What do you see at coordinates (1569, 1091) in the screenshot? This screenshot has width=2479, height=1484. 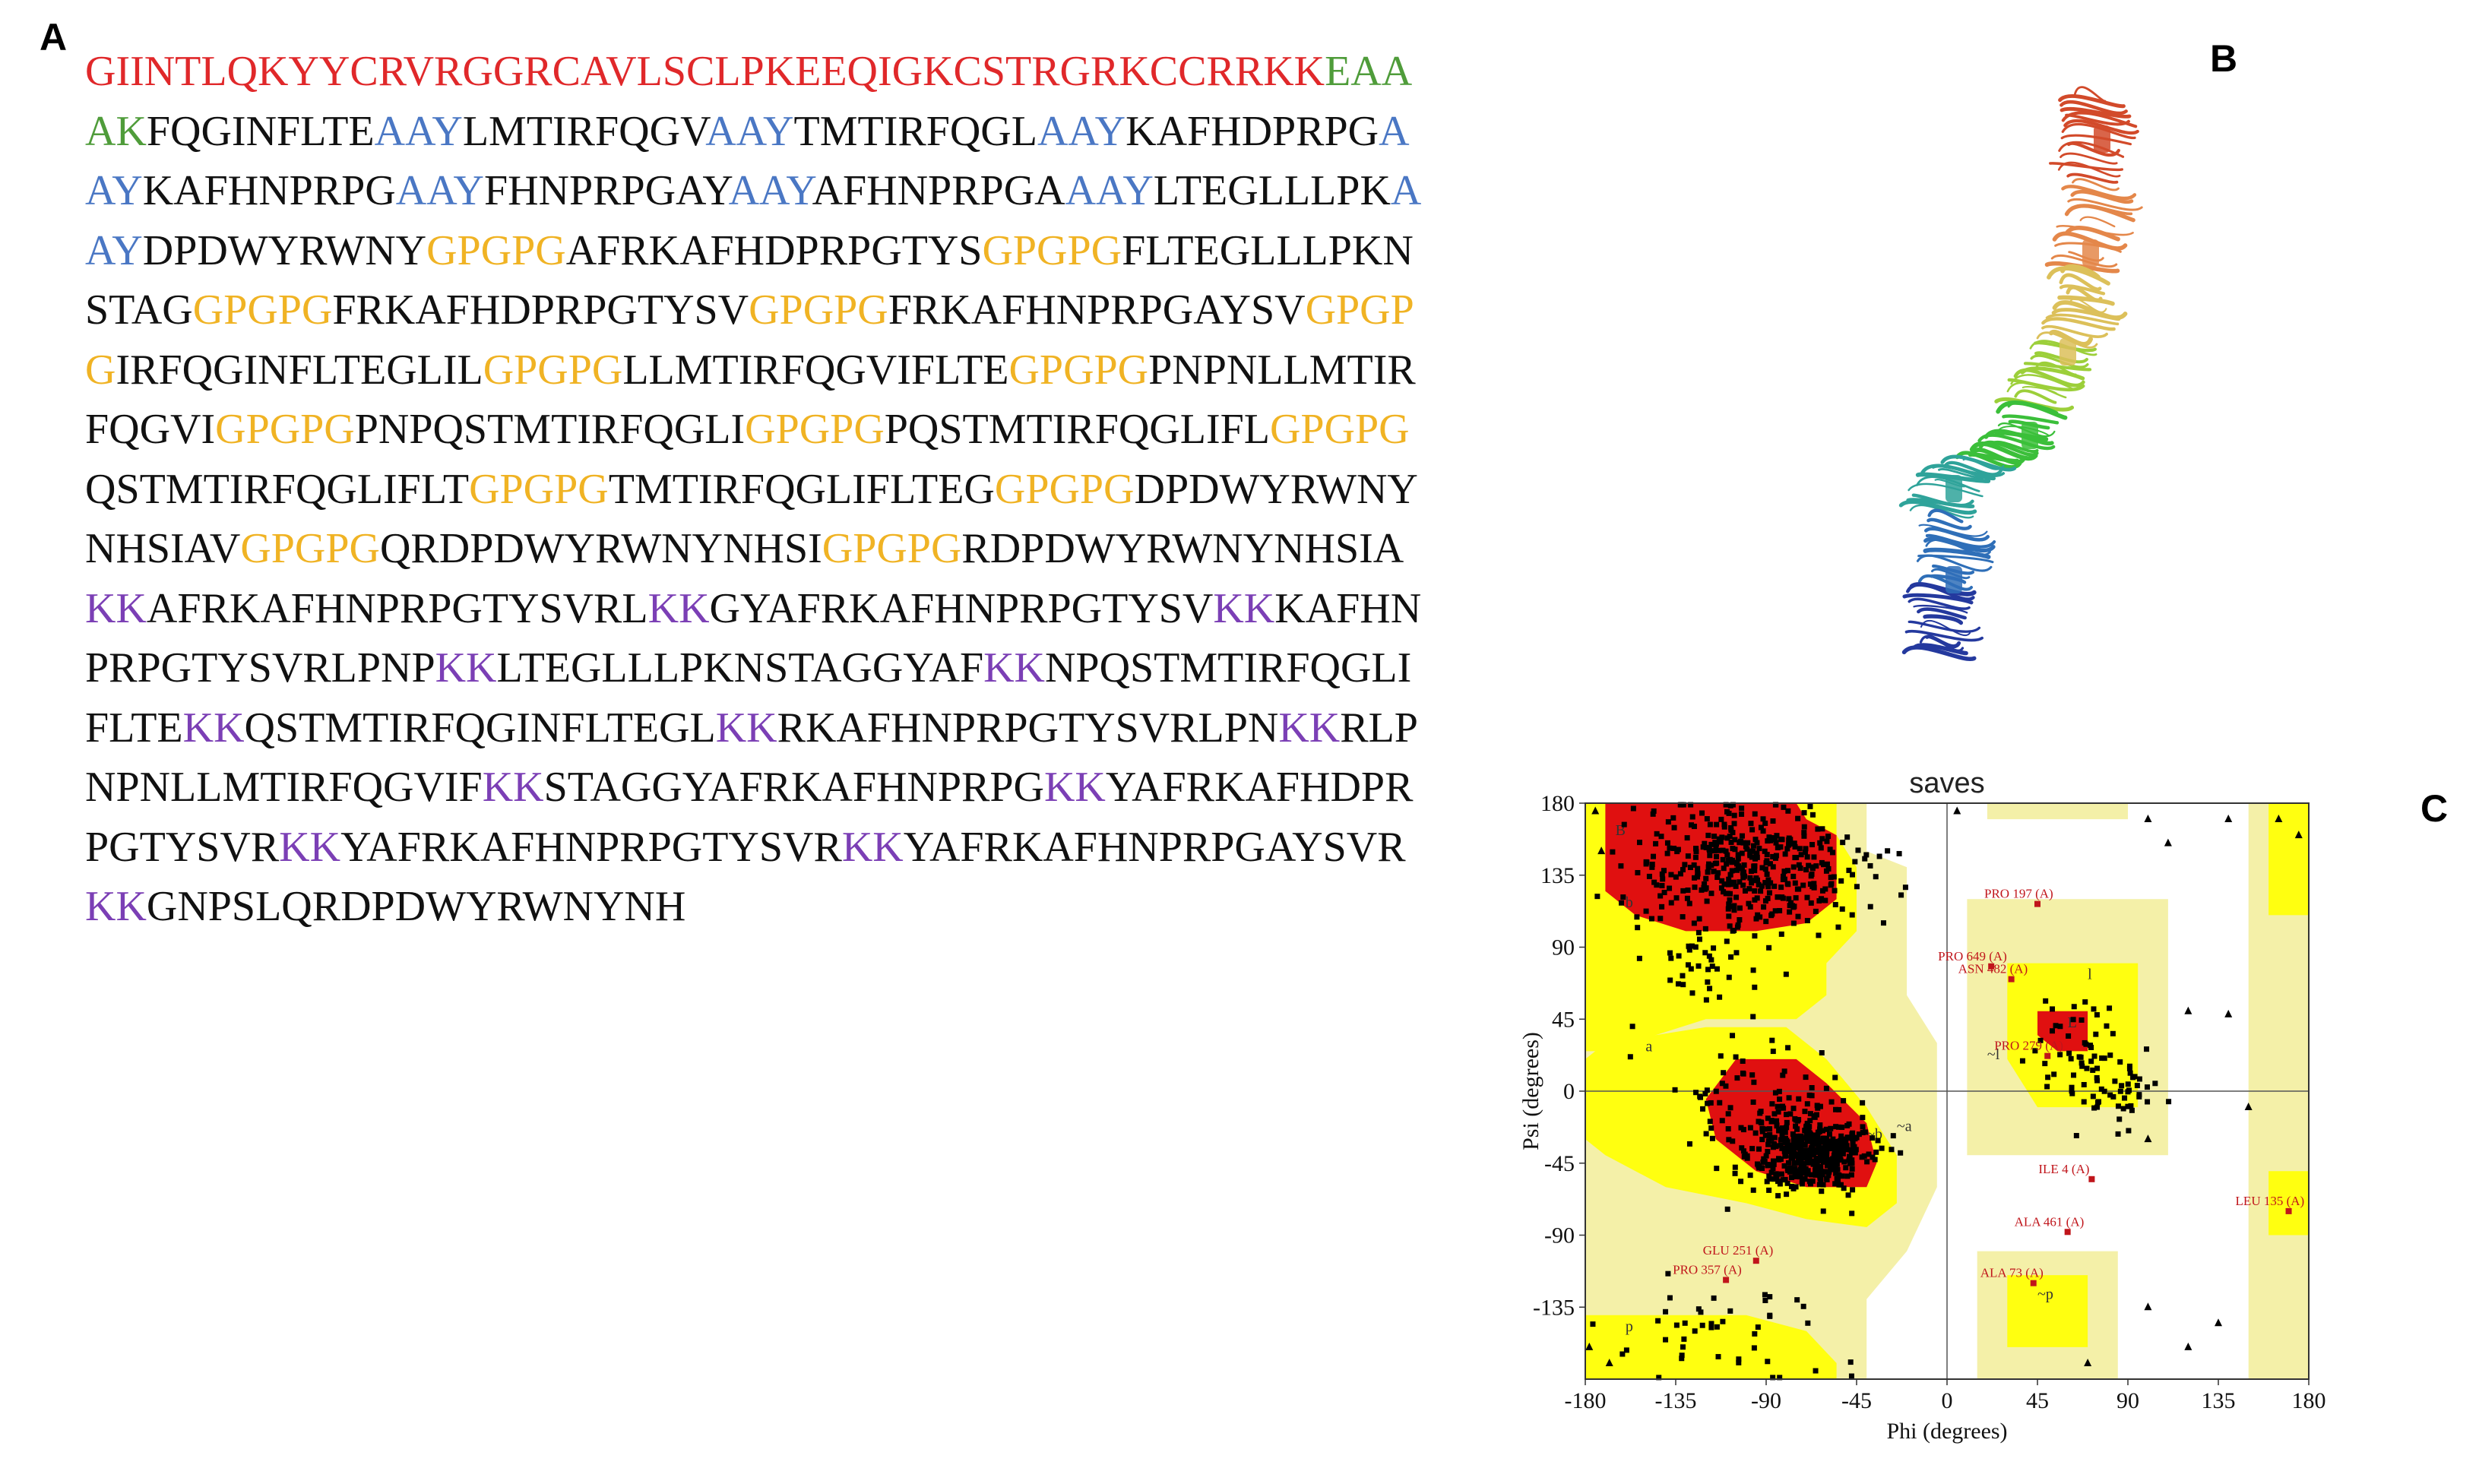 I see `y-tick-label: 0` at bounding box center [1569, 1091].